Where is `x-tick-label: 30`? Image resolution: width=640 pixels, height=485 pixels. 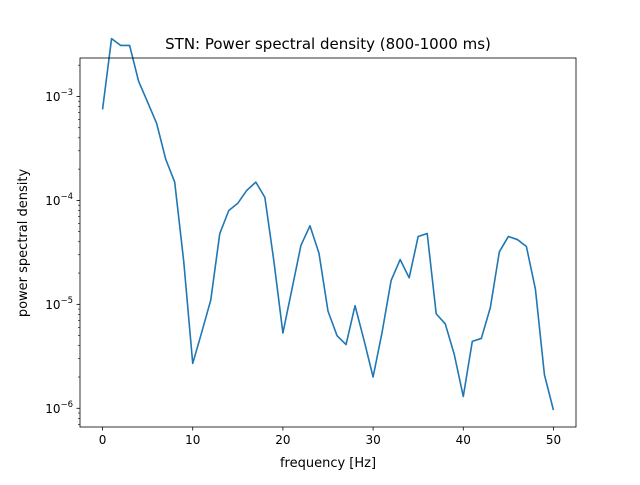 x-tick-label: 30 is located at coordinates (372, 440).